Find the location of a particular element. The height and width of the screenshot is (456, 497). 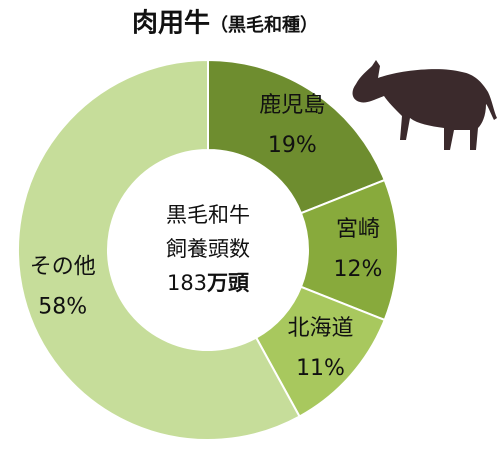

value-label: 12% is located at coordinates (358, 269).